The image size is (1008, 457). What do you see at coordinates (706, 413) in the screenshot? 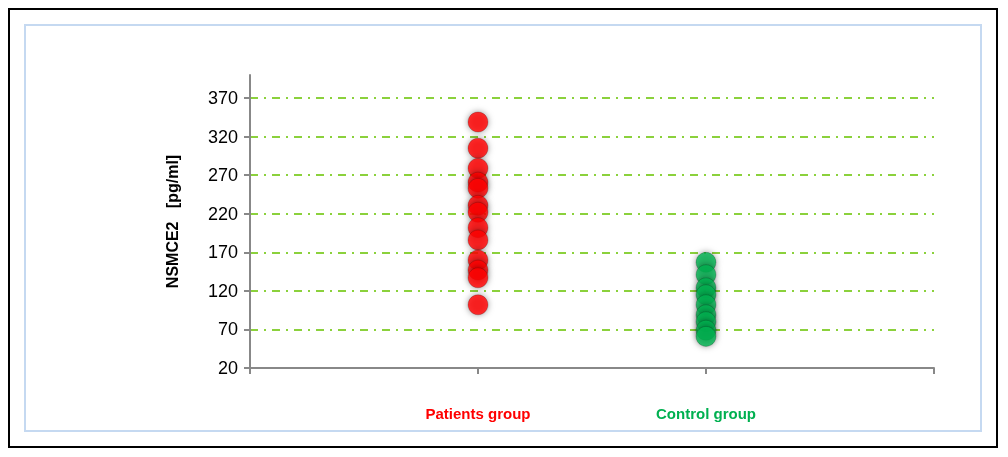
I see `x-tick-label: Control group` at bounding box center [706, 413].